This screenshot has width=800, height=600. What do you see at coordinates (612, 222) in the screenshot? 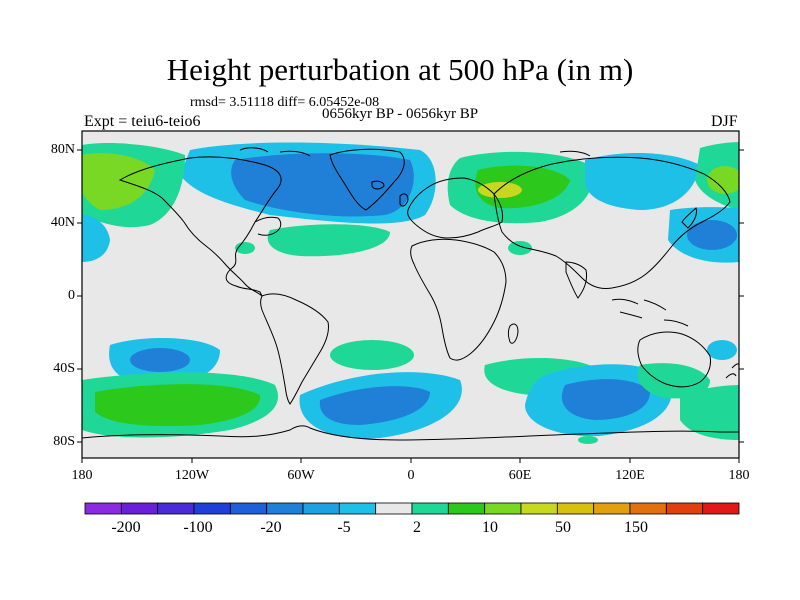
I see `coastline-asia` at bounding box center [612, 222].